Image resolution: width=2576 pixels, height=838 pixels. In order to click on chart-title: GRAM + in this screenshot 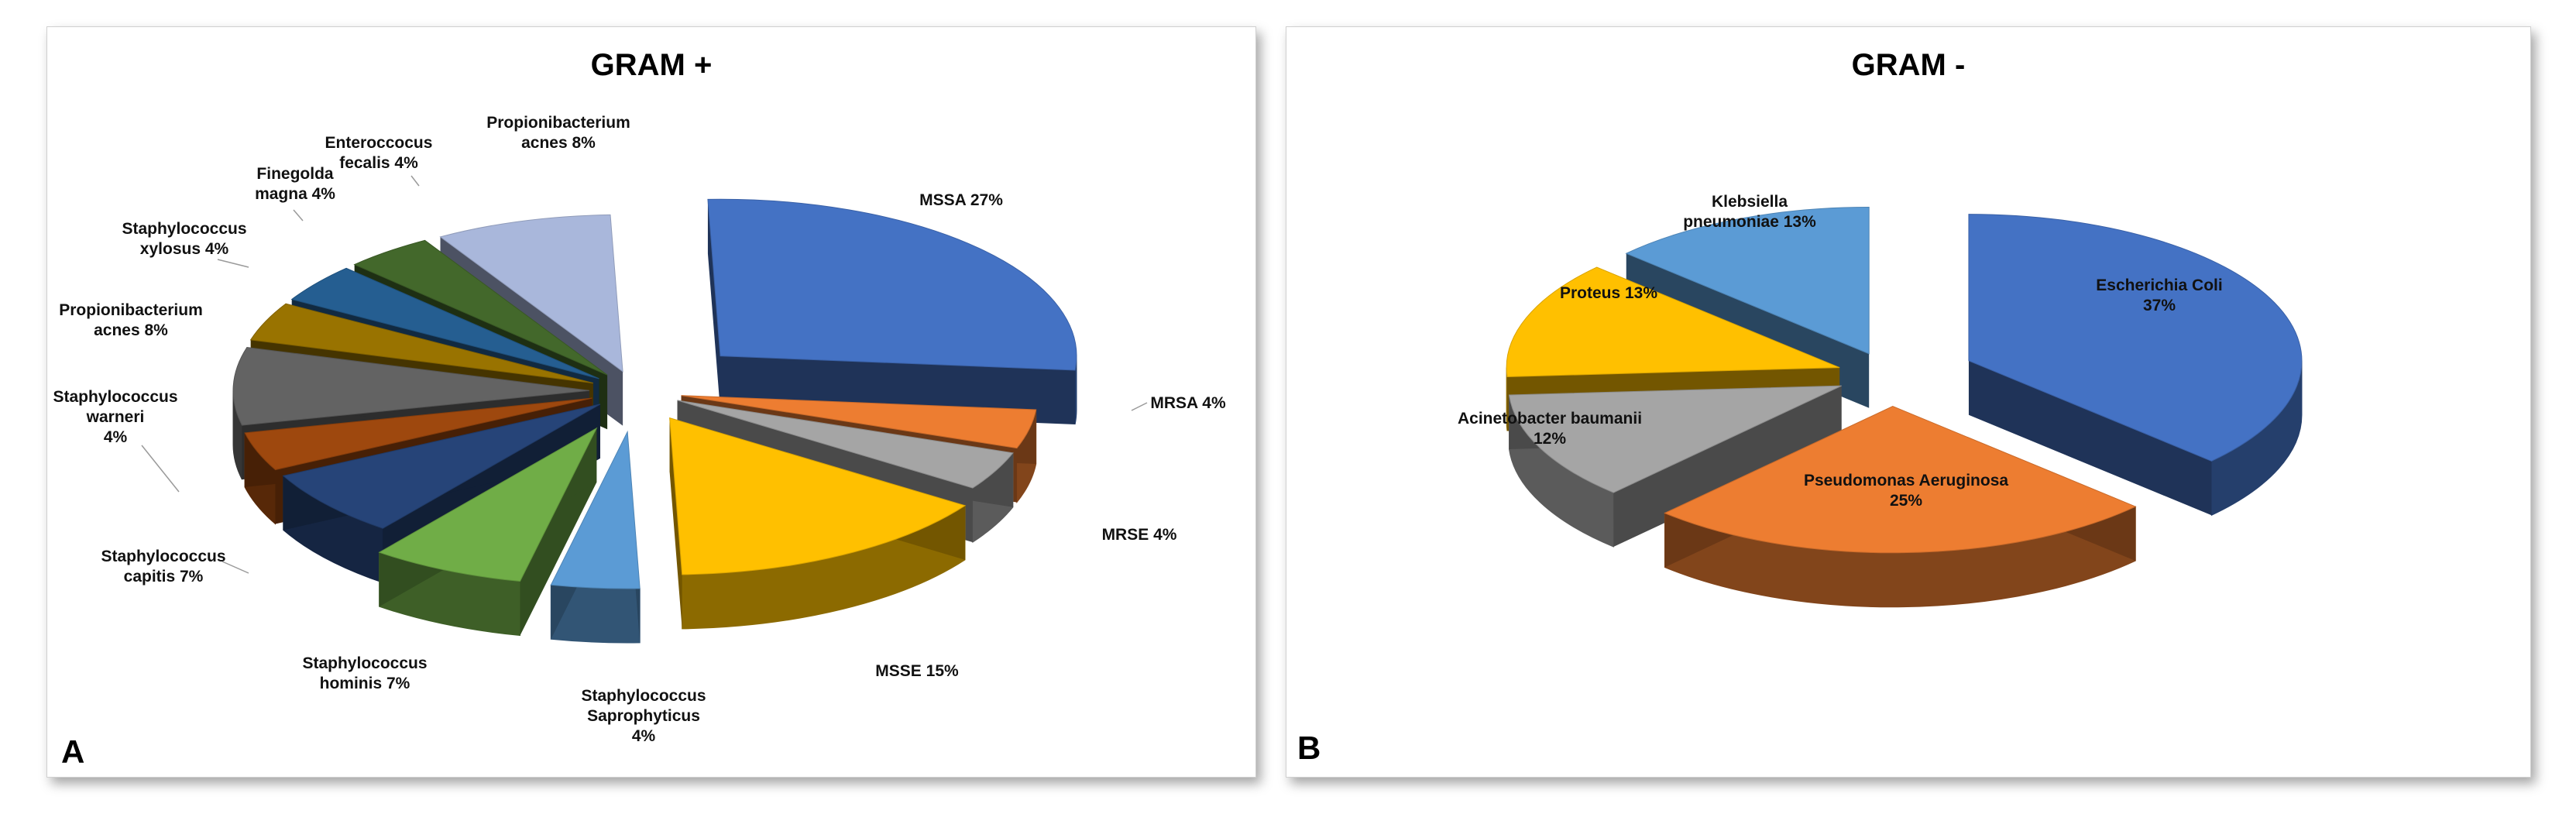, I will do `click(652, 65)`.